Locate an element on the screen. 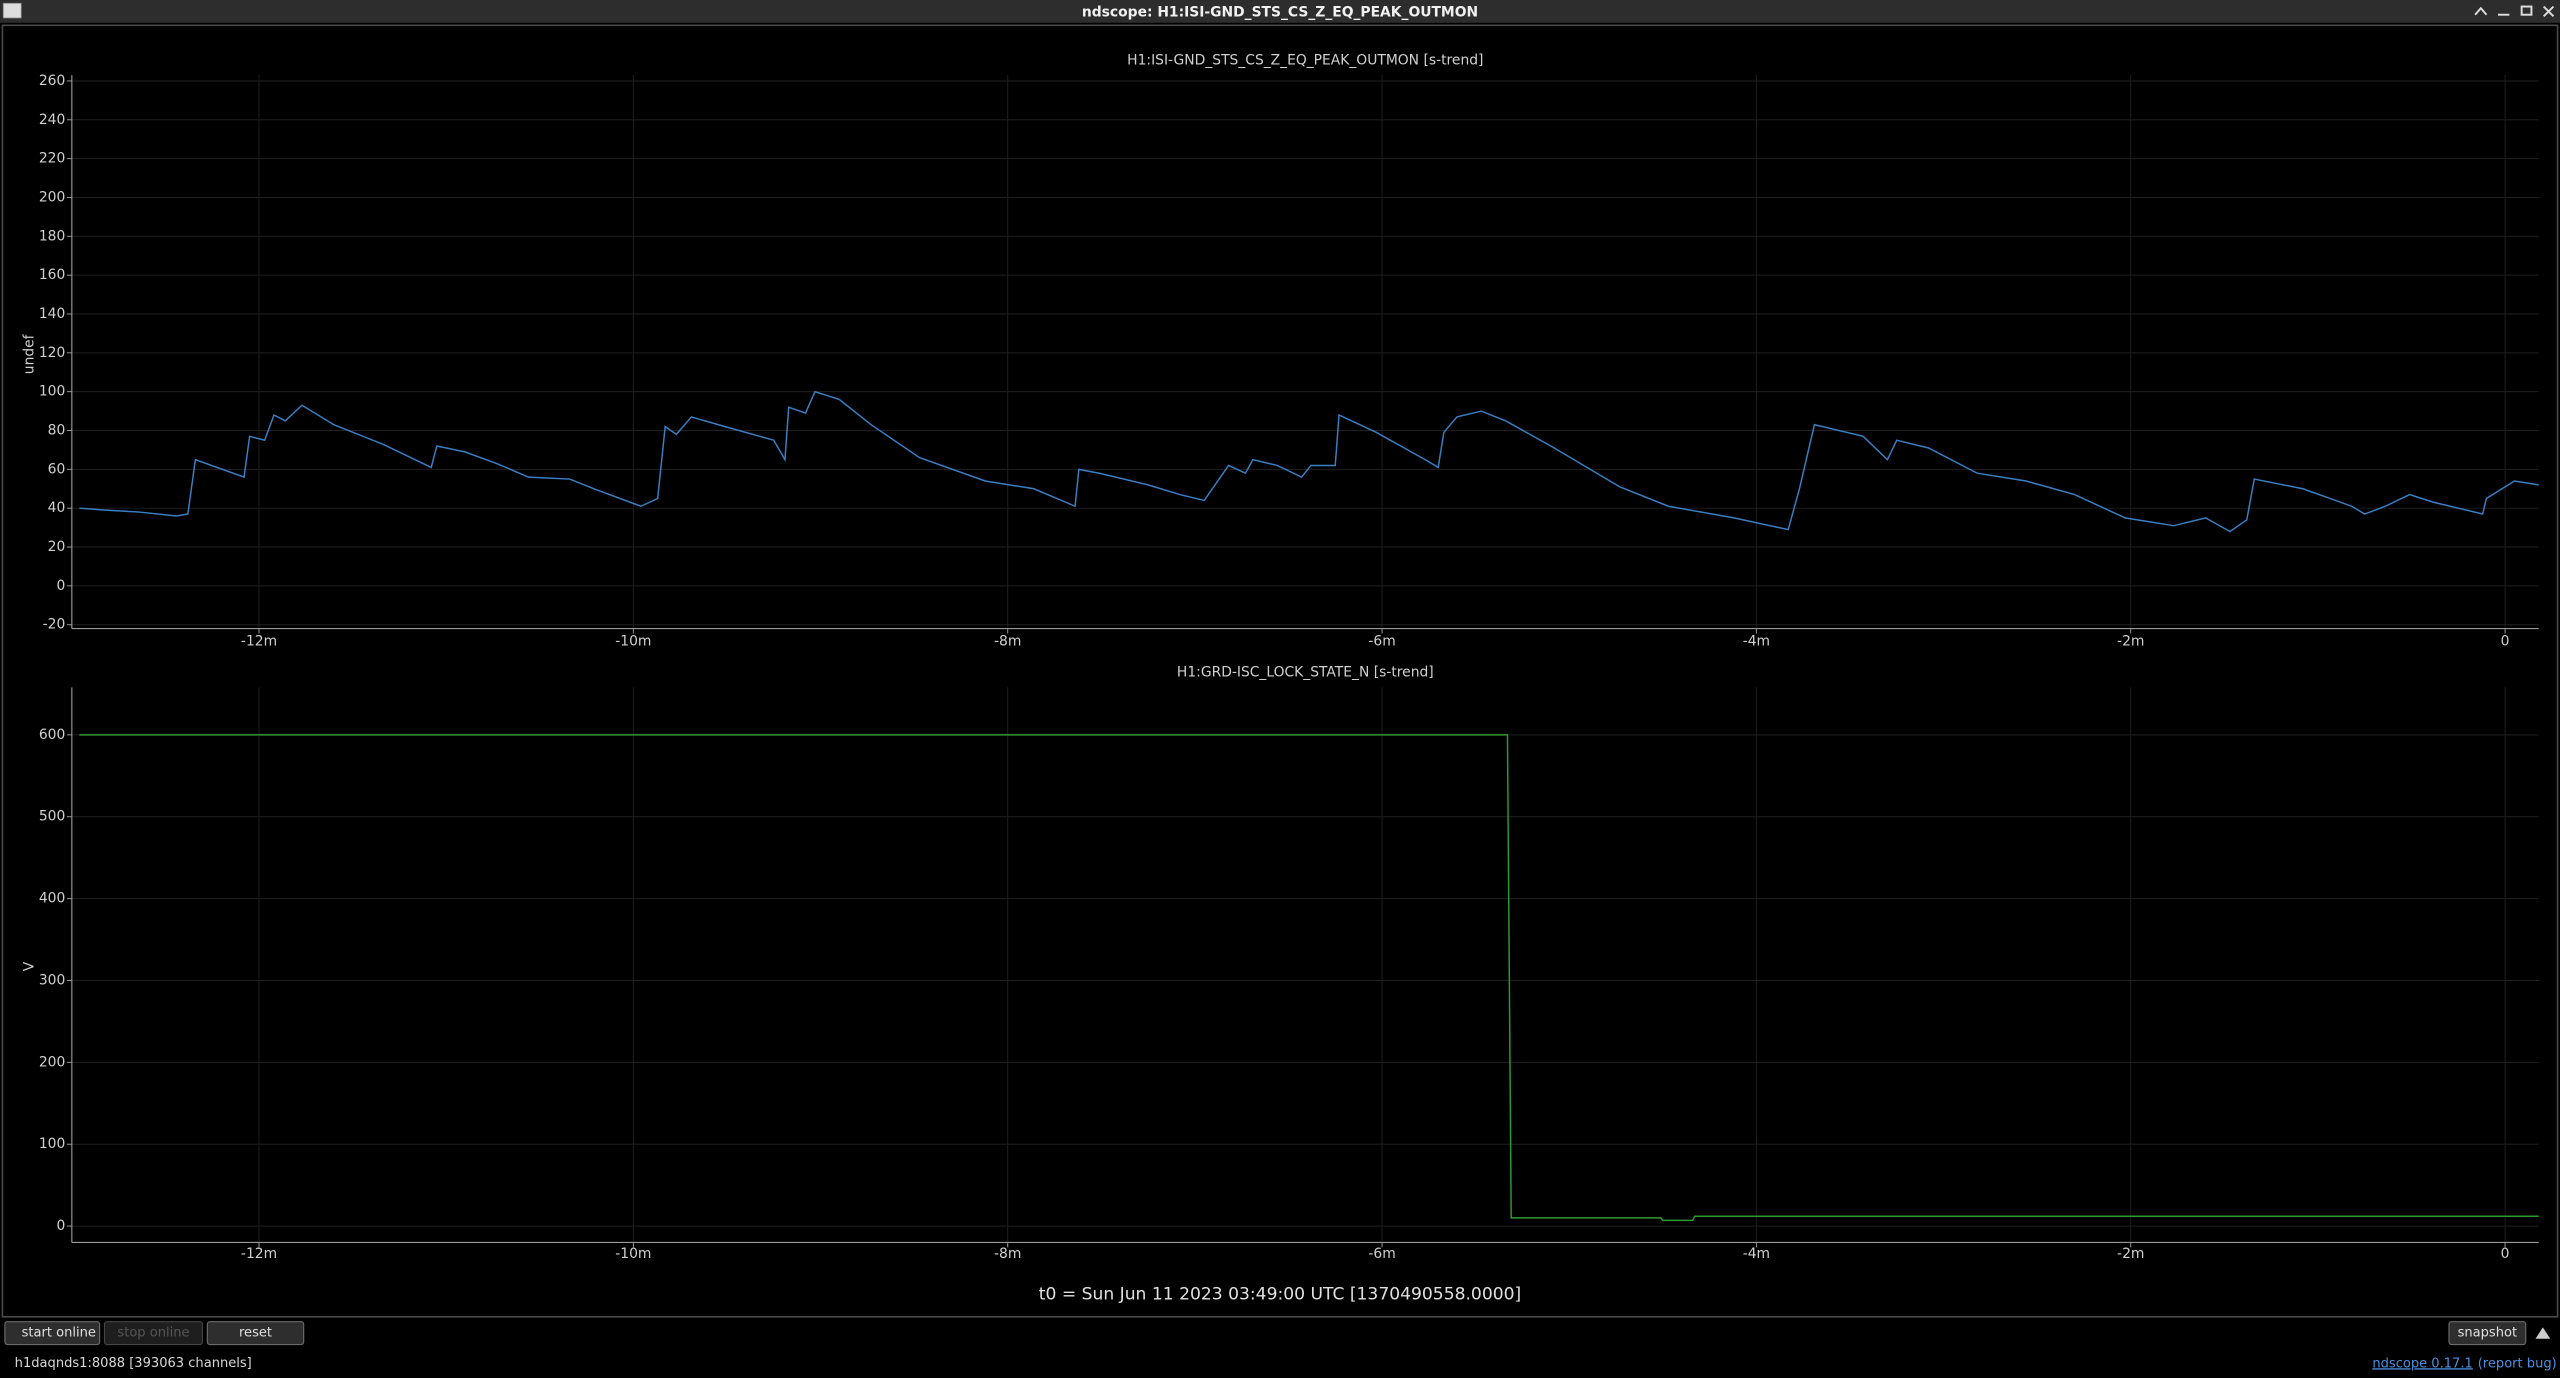  app-icon is located at coordinates (12, 10).